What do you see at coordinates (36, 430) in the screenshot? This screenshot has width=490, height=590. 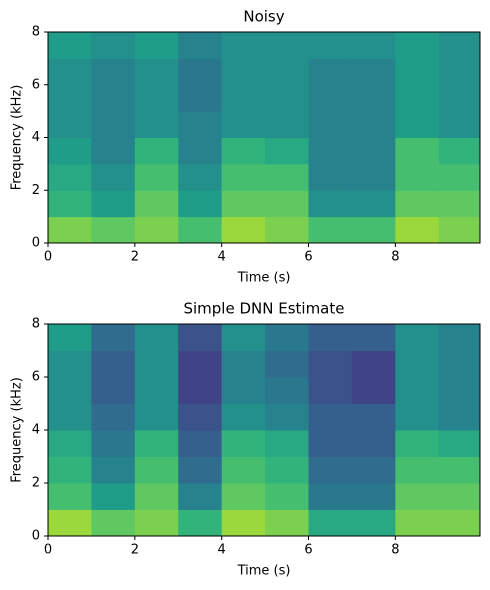 I see `y-tick-label: 4` at bounding box center [36, 430].